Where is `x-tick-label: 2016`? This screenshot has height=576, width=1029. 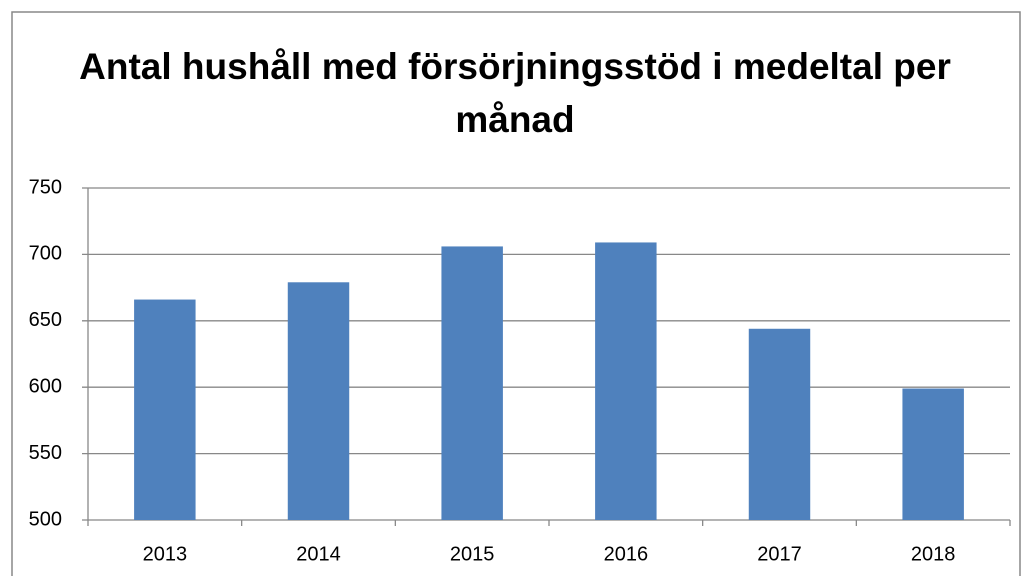
x-tick-label: 2016 is located at coordinates (626, 554).